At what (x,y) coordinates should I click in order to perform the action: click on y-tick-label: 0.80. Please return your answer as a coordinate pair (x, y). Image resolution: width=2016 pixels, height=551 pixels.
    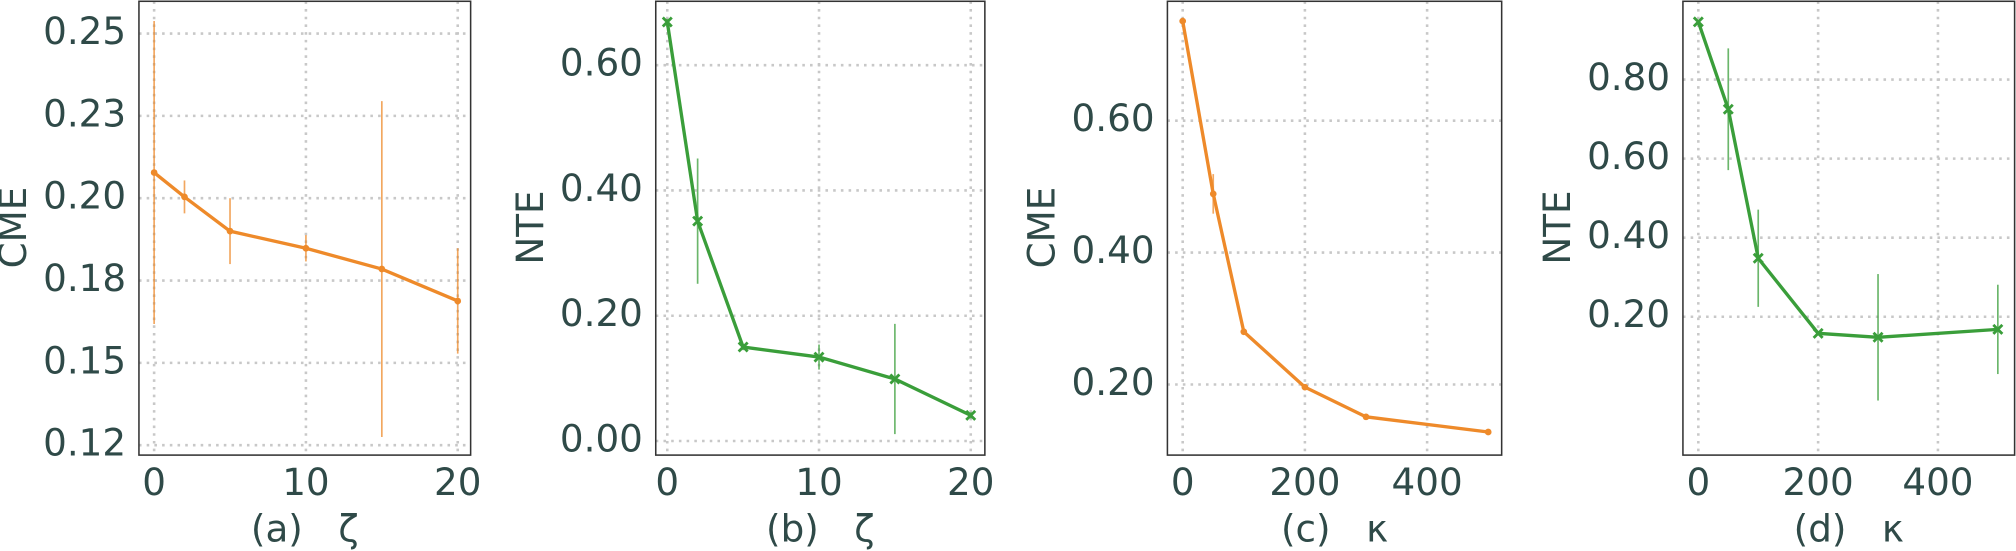
    Looking at the image, I should click on (1628, 77).